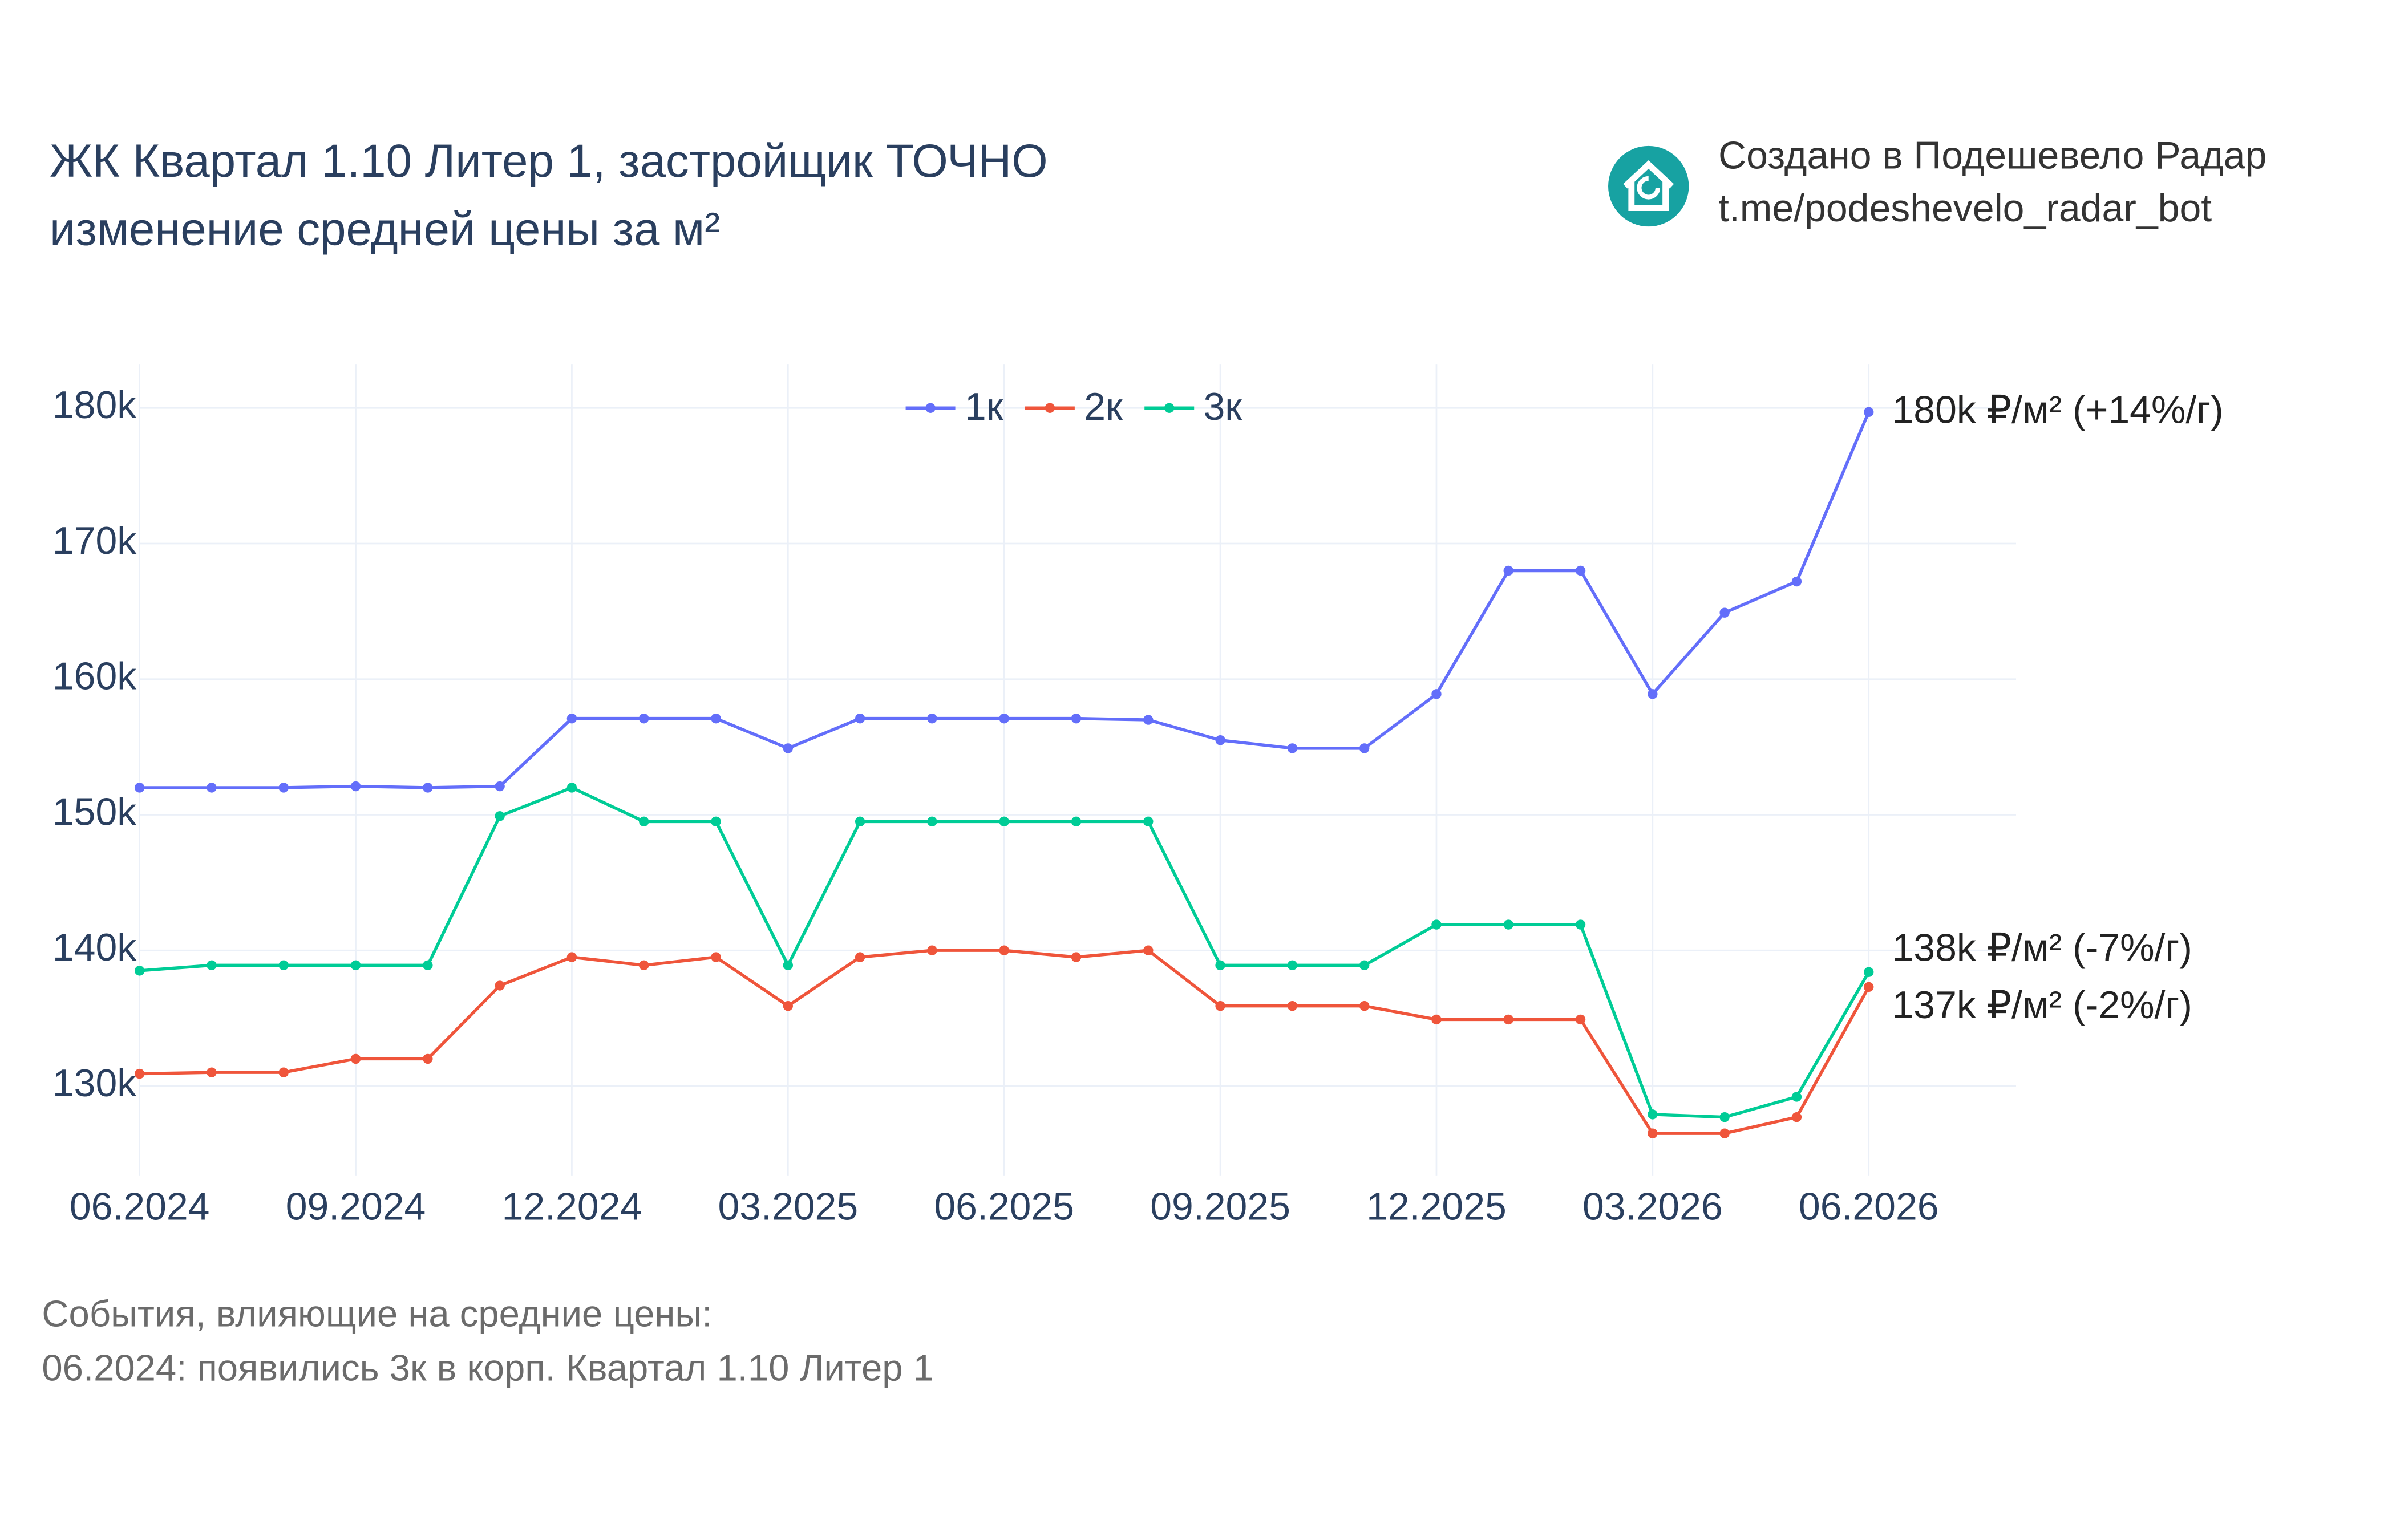 This screenshot has width=2396, height=1540. What do you see at coordinates (1965, 208) in the screenshot?
I see `credit-link: t.me/podeshevelo_radar_bot` at bounding box center [1965, 208].